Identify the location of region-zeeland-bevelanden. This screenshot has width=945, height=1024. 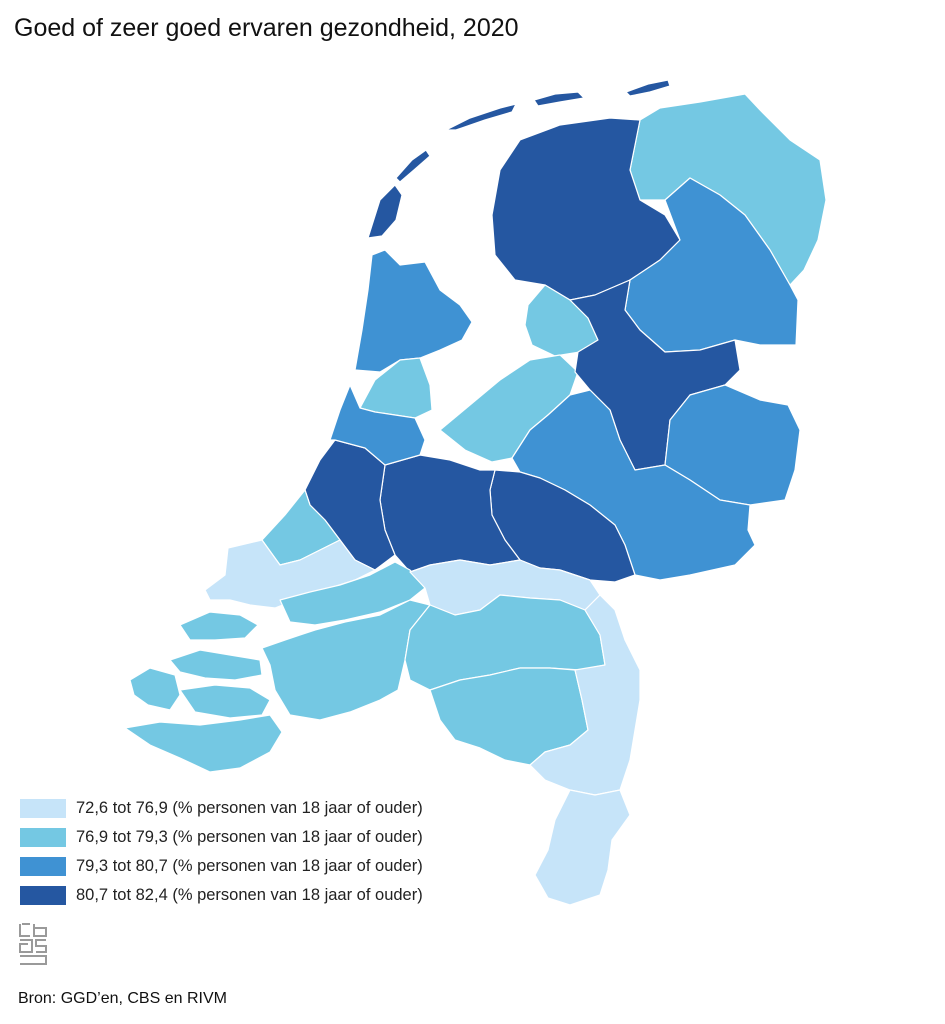
(225, 701).